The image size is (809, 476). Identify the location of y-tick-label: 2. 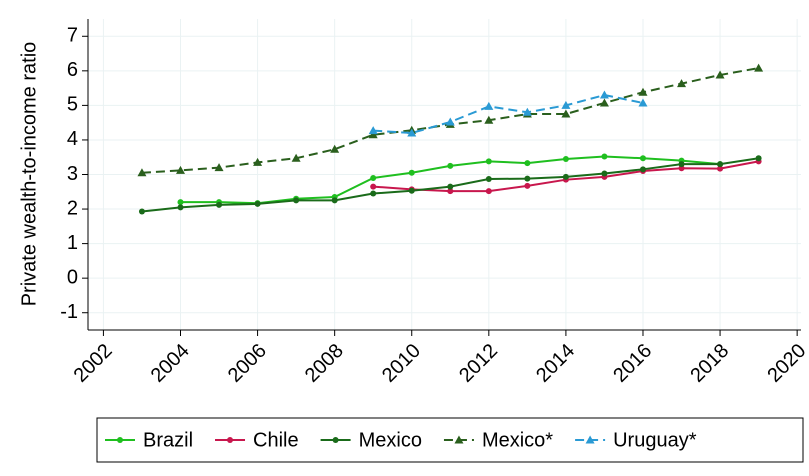
(72, 208).